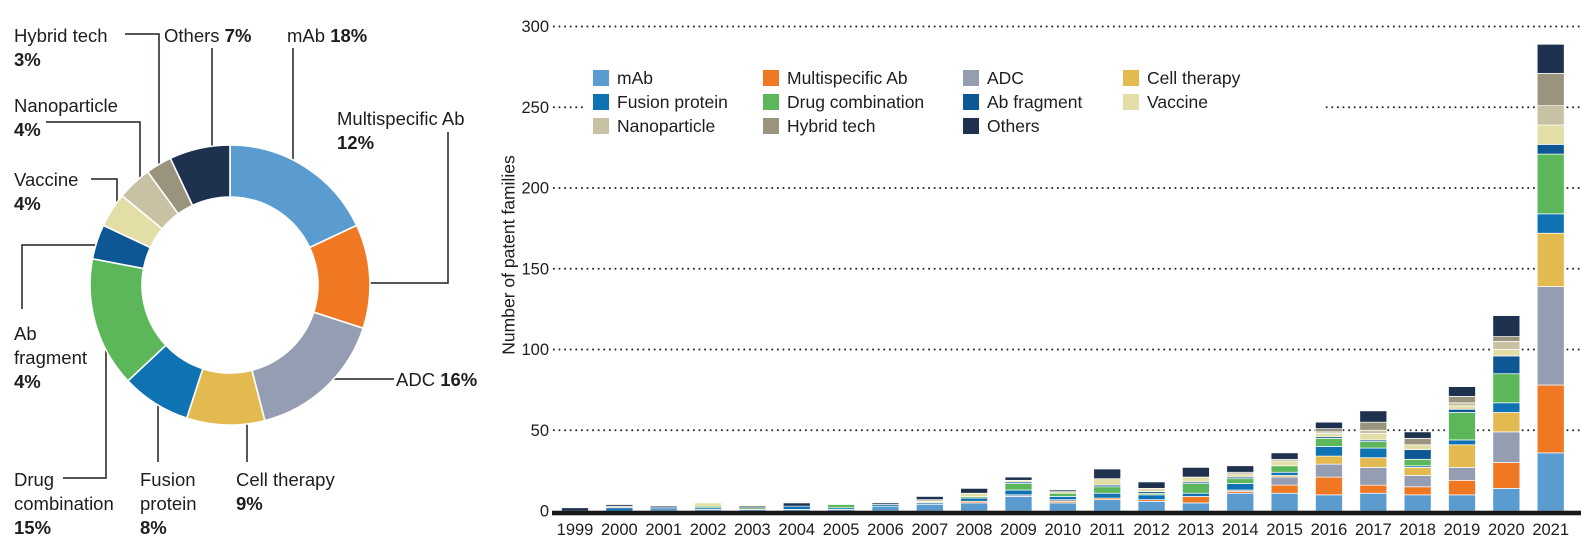  I want to click on bar-2019-cell, so click(1462, 456).